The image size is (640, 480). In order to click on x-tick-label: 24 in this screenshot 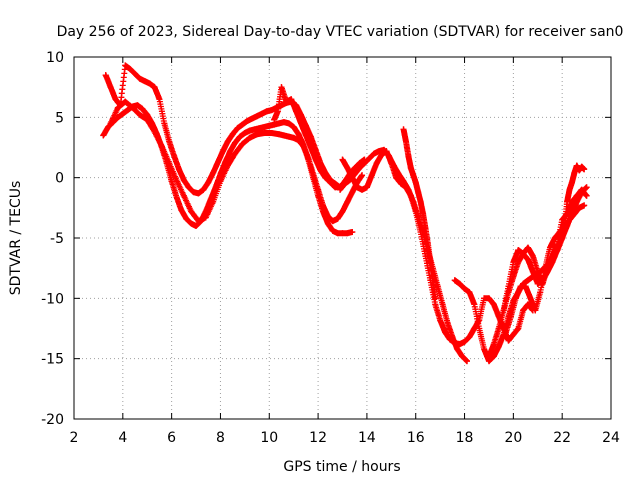, I will do `click(611, 438)`.